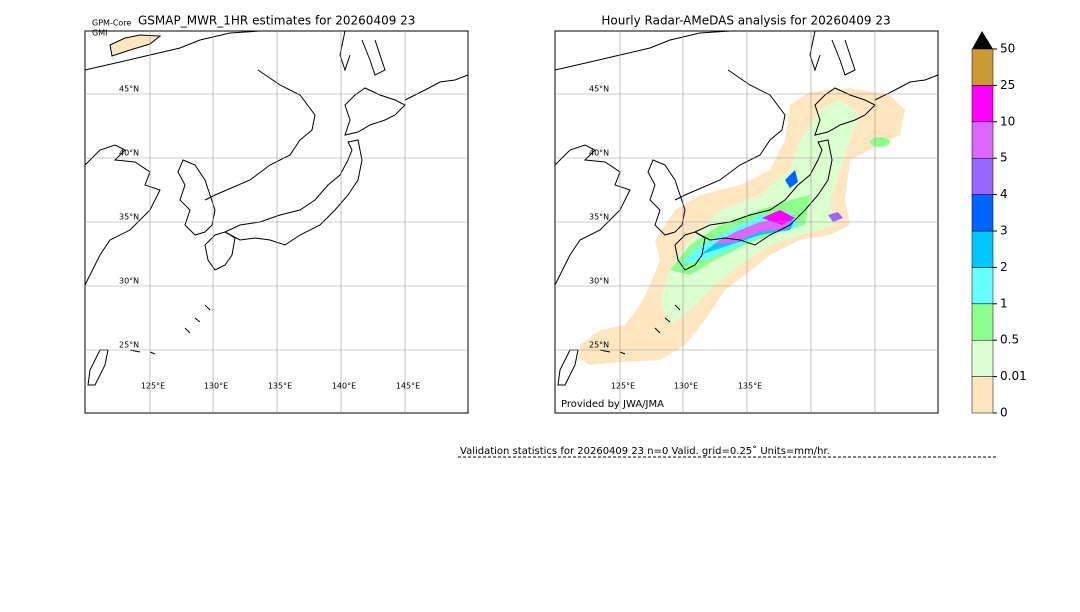  I want to click on rain-area, so click(135, 45).